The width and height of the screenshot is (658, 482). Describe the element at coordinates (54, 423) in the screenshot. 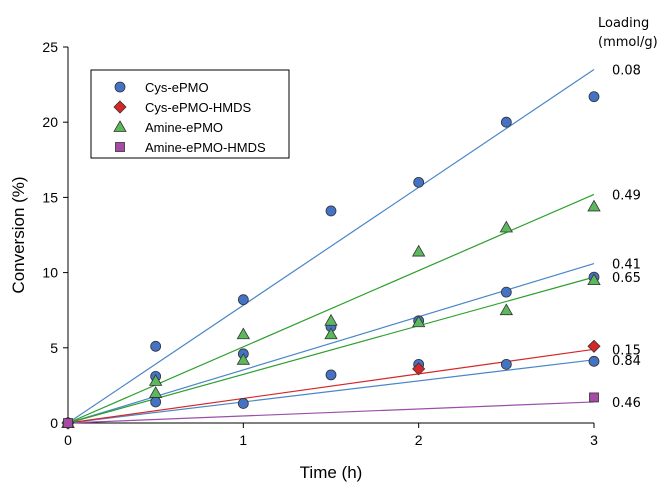

I see `y-tick-label: 0` at that location.